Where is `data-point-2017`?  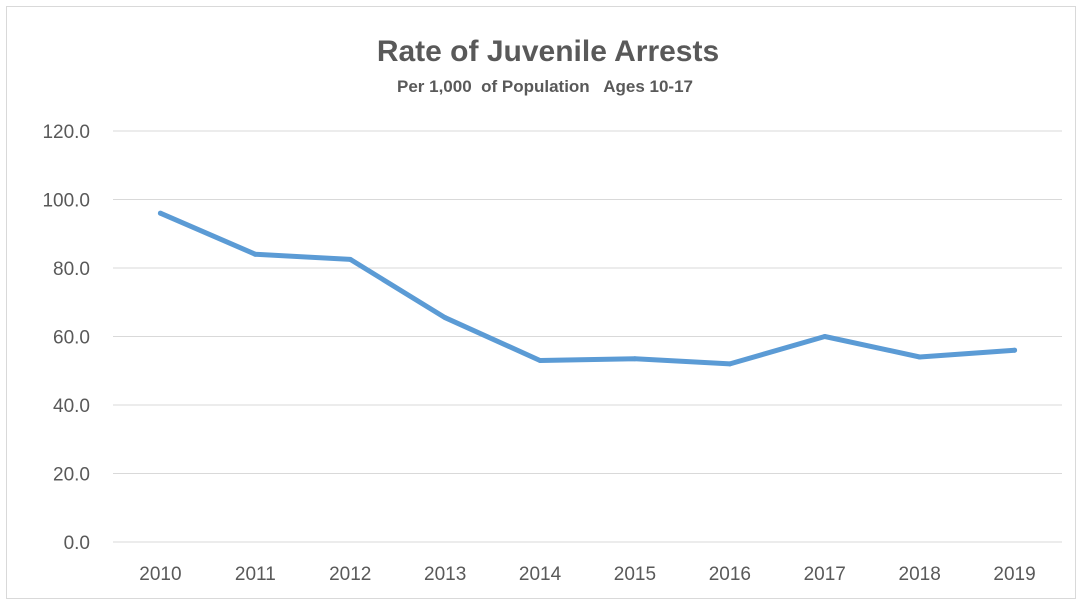
data-point-2017 is located at coordinates (825, 336).